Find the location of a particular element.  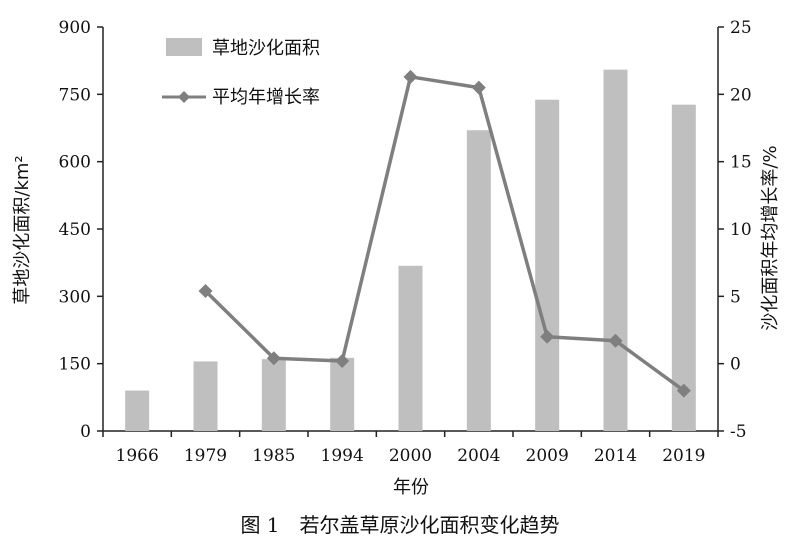

x-tick-label: 1966 is located at coordinates (137, 456).